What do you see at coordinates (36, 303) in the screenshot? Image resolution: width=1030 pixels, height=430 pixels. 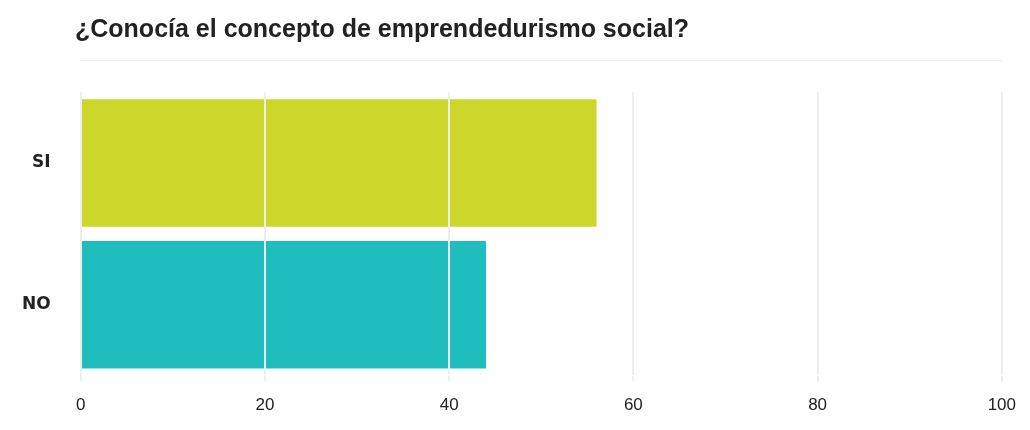 I see `y-tick-label: NO` at bounding box center [36, 303].